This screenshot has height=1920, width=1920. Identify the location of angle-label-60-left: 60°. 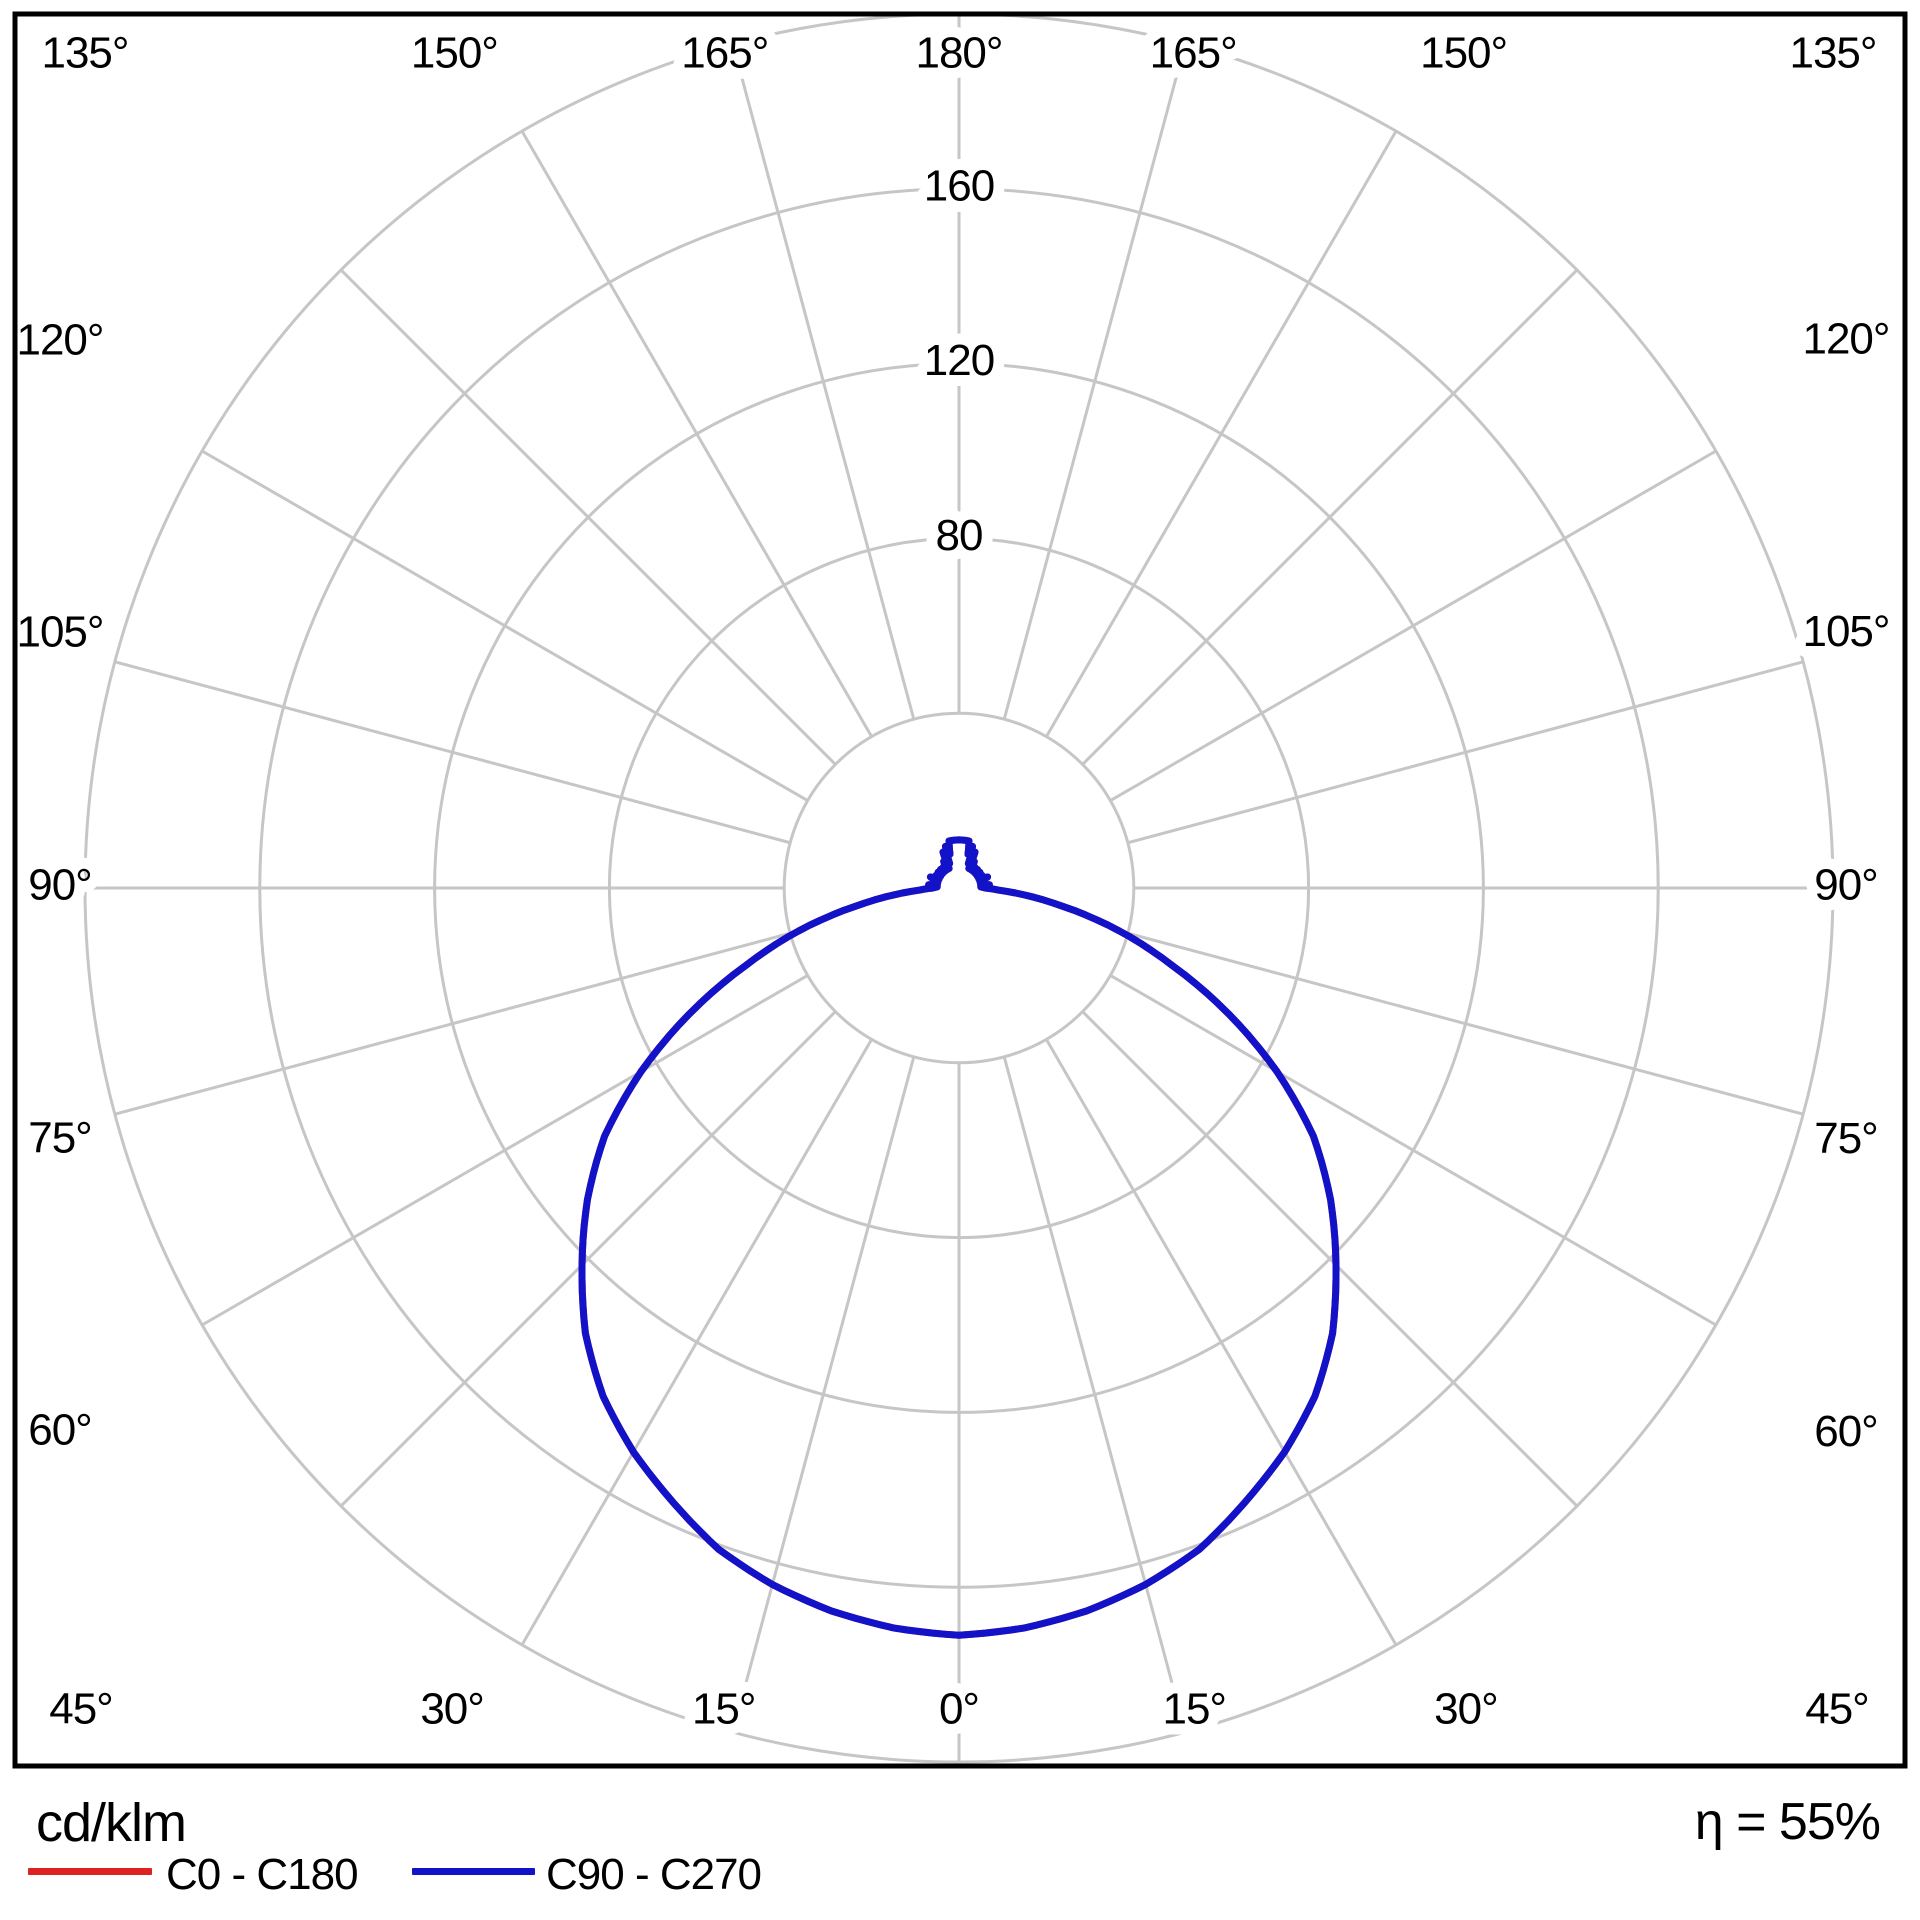
(60, 1430).